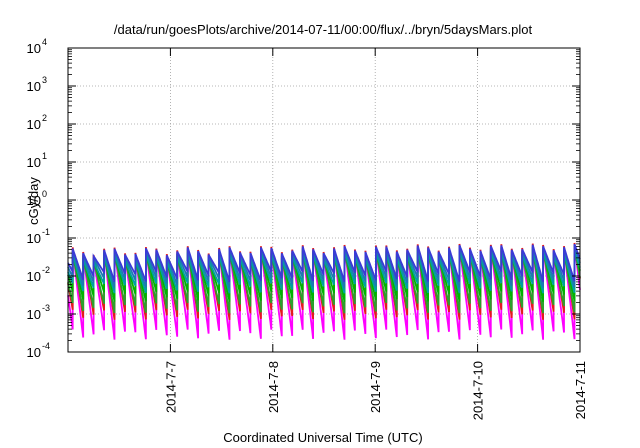 This screenshot has height=448, width=640. What do you see at coordinates (322, 437) in the screenshot?
I see `x-axis-label: Coordinated Universal Time (UTC)` at bounding box center [322, 437].